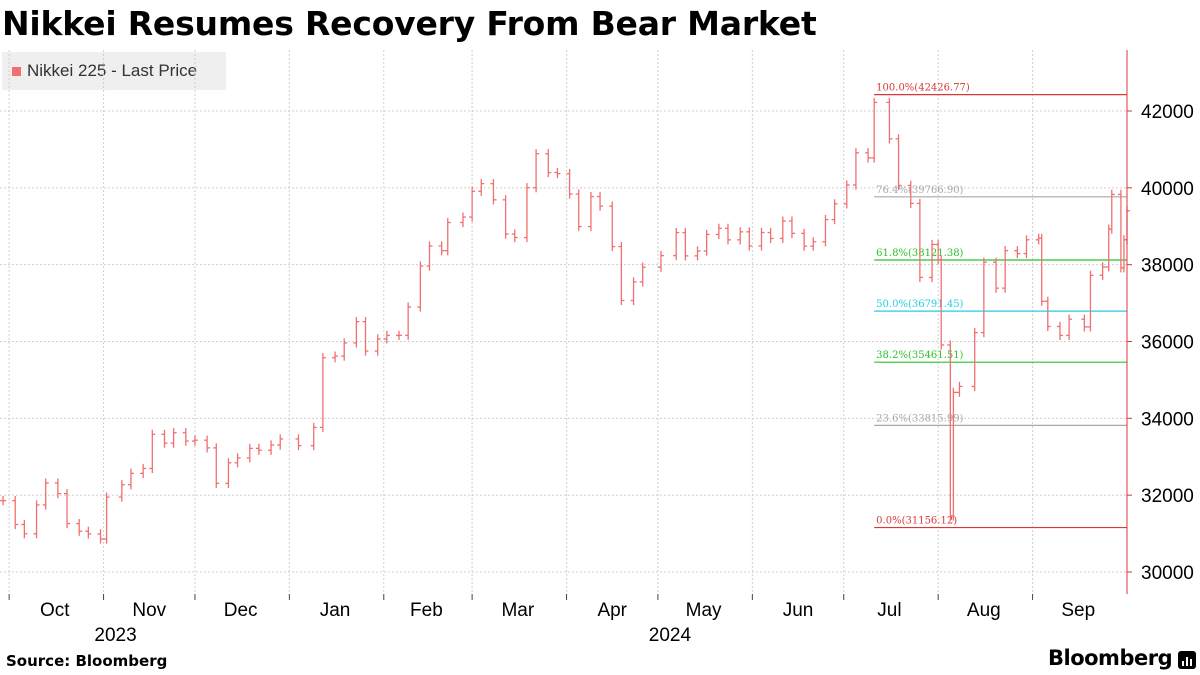  I want to click on x-month-label: Aug, so click(984, 610).